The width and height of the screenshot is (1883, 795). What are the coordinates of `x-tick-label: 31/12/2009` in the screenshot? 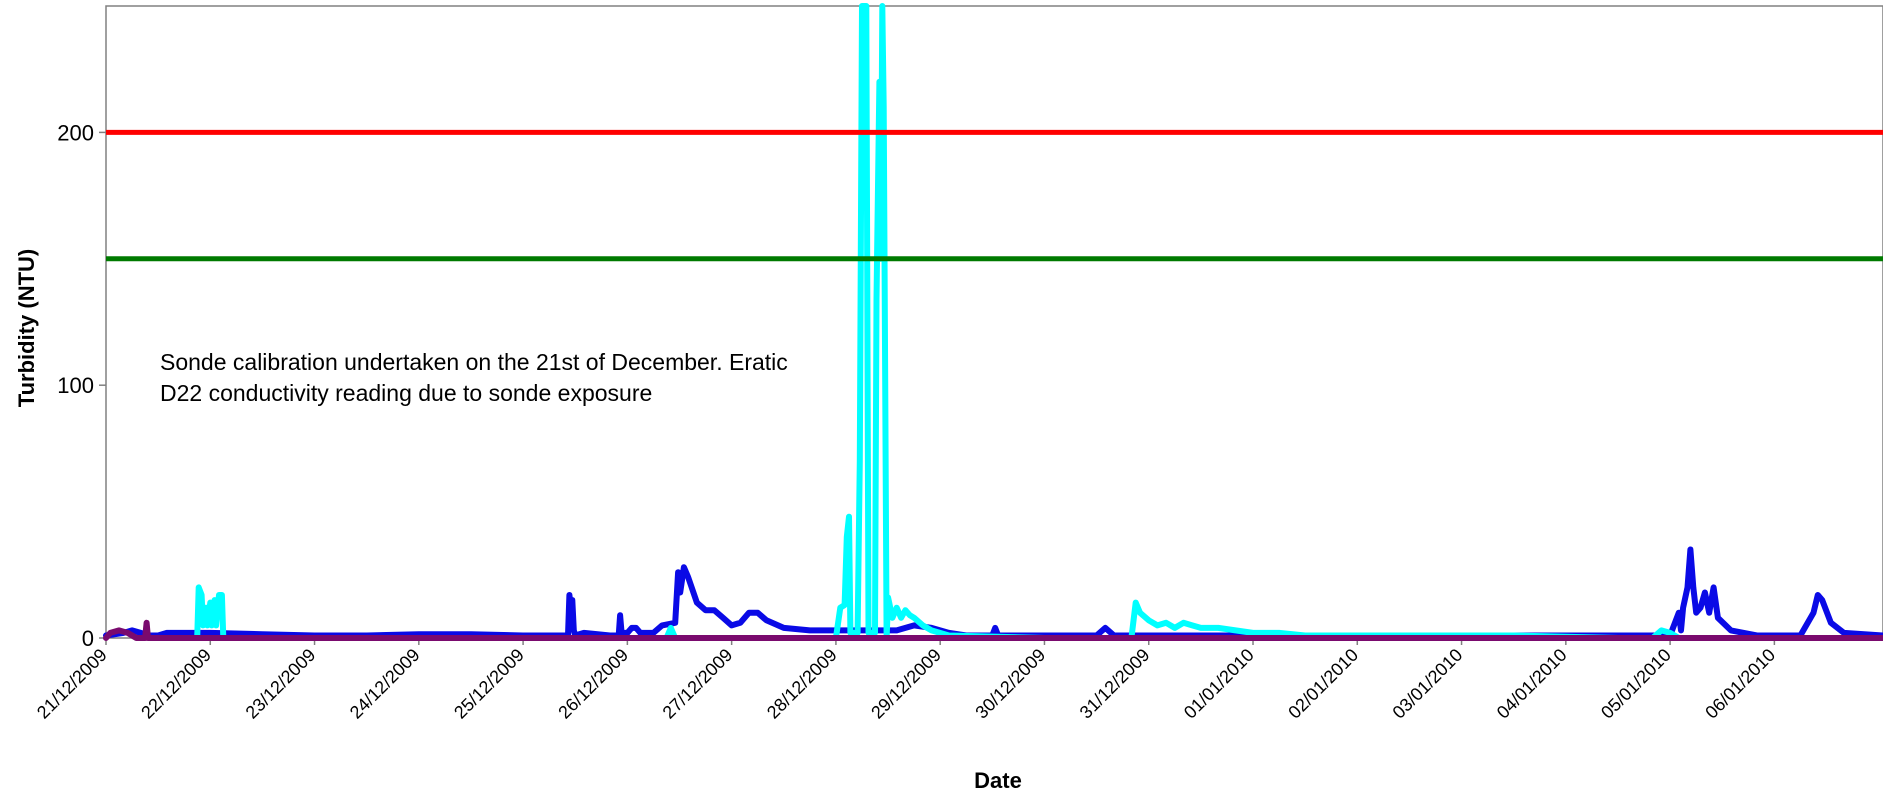 It's located at (1115, 684).